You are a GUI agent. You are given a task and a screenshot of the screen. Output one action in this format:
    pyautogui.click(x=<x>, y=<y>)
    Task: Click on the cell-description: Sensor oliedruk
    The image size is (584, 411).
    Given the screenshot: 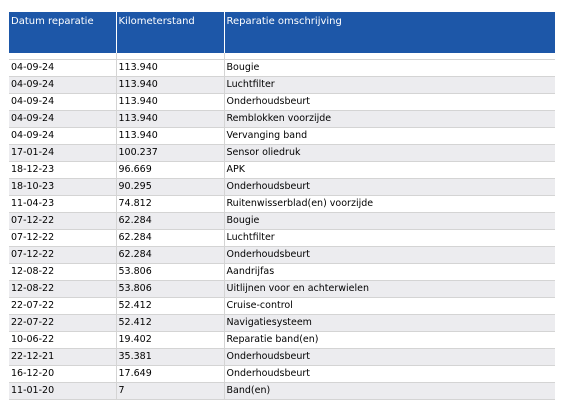 What is the action you would take?
    pyautogui.click(x=389, y=153)
    